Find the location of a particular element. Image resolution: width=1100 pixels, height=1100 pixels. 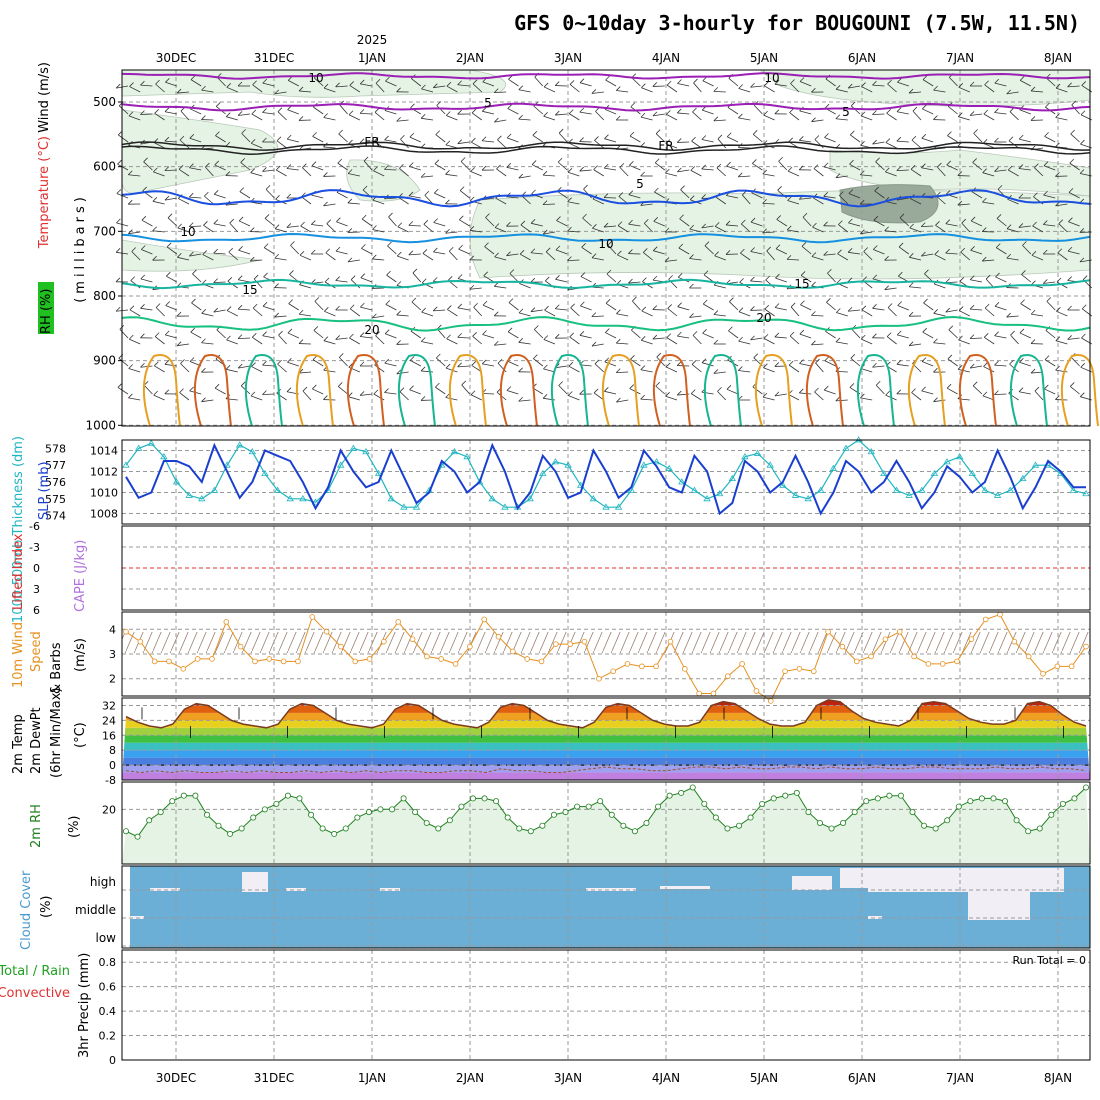

cloud-clear-block is located at coordinates (875, 917).